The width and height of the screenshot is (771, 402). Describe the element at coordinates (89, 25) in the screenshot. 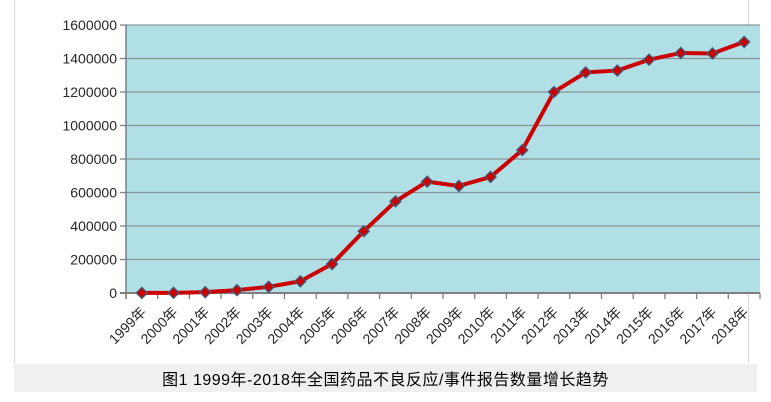

I see `y-tick-label: 1600000` at that location.